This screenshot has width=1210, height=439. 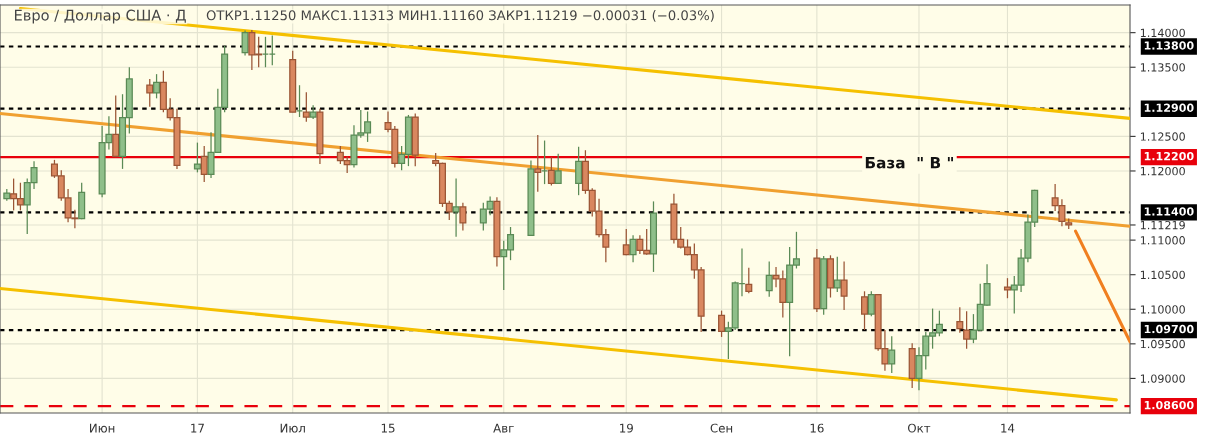 I want to click on y-tick-label: 1.14000, so click(x=1162, y=33).